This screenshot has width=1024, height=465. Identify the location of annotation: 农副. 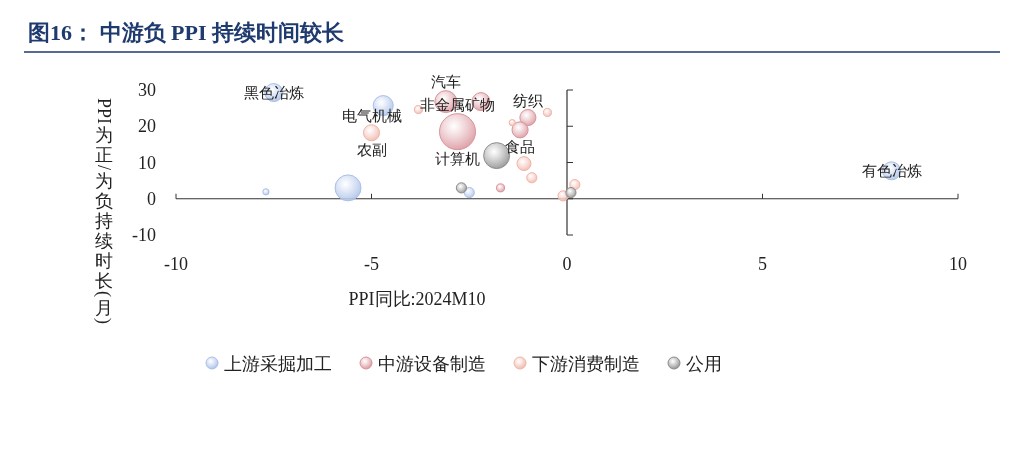
(371, 149).